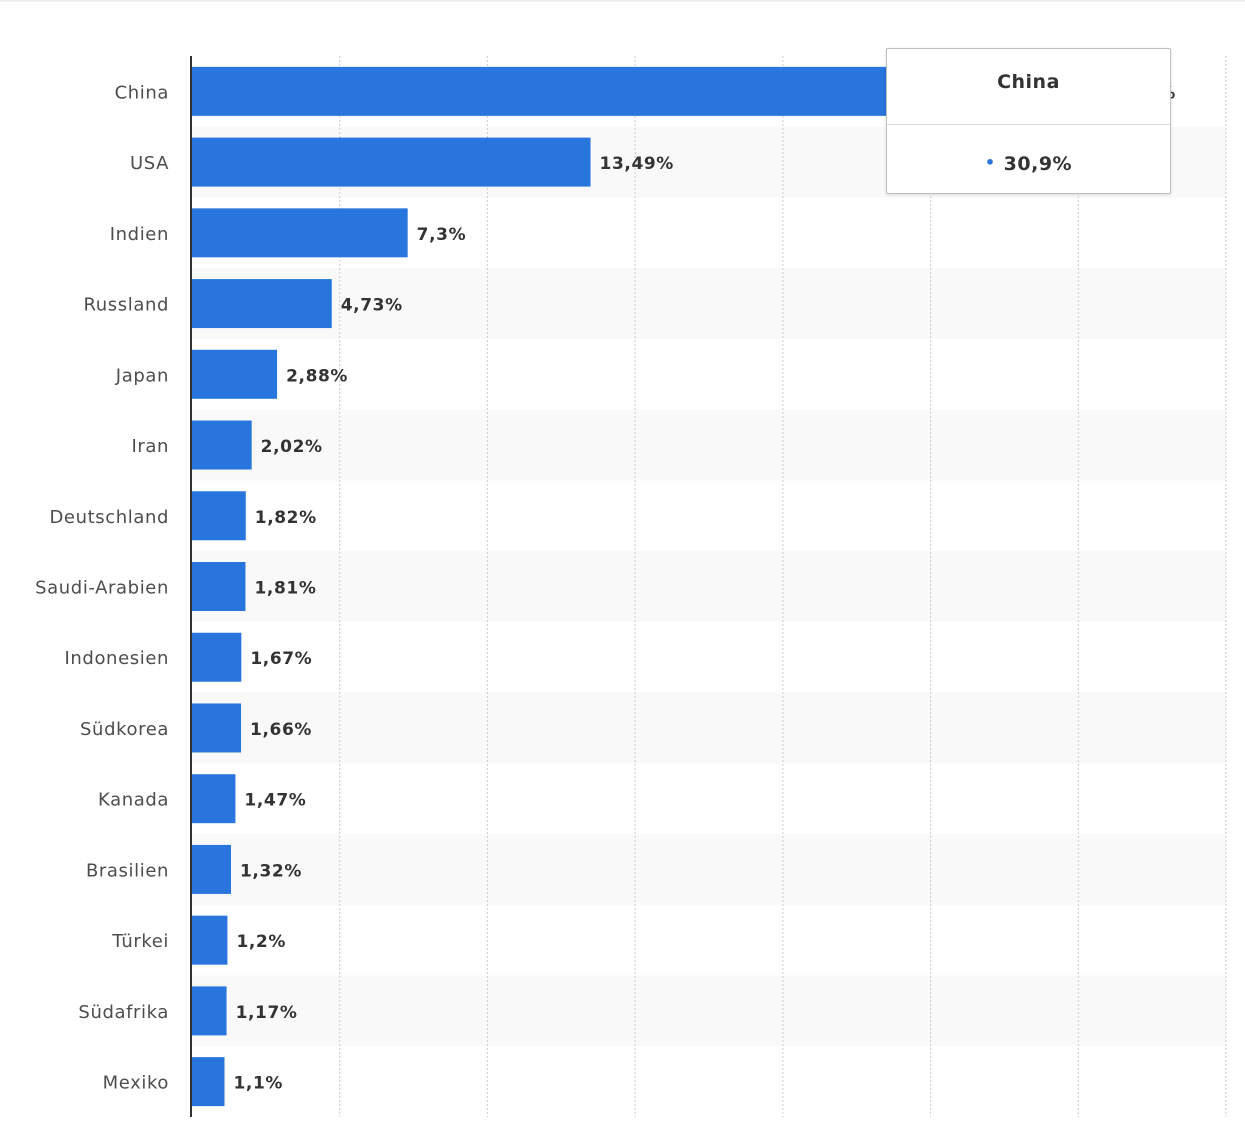  I want to click on tooltip-divider, so click(1028, 124).